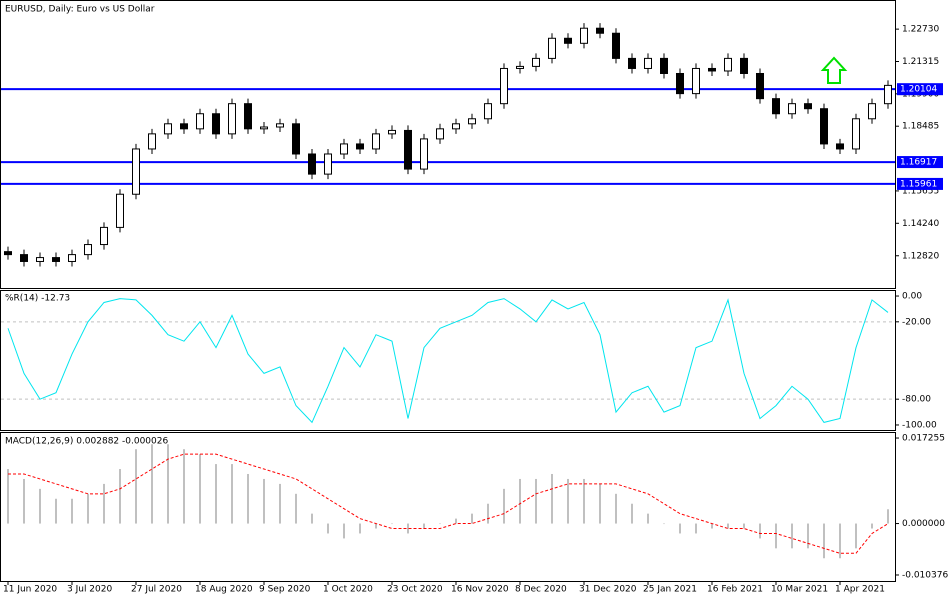 The width and height of the screenshot is (950, 600). I want to click on level-label: 1.16917, so click(918, 163).